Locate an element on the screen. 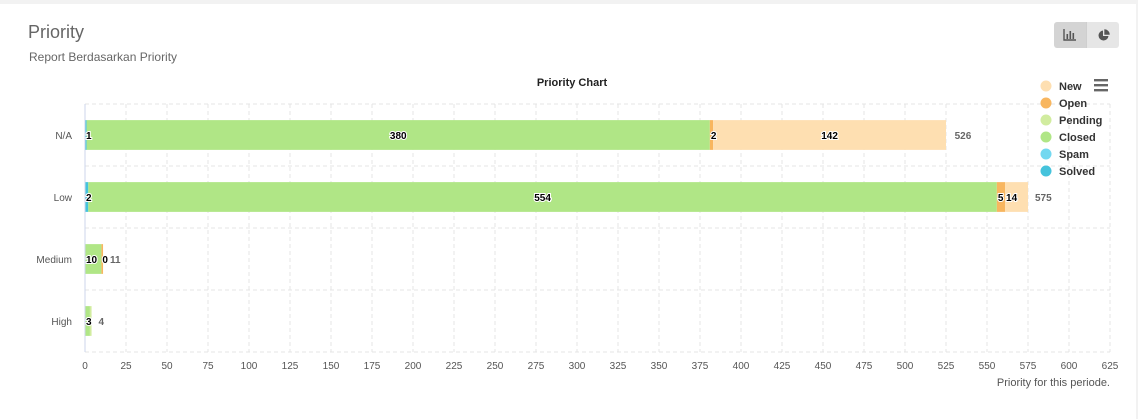  legend-label: Pending is located at coordinates (1080, 121).